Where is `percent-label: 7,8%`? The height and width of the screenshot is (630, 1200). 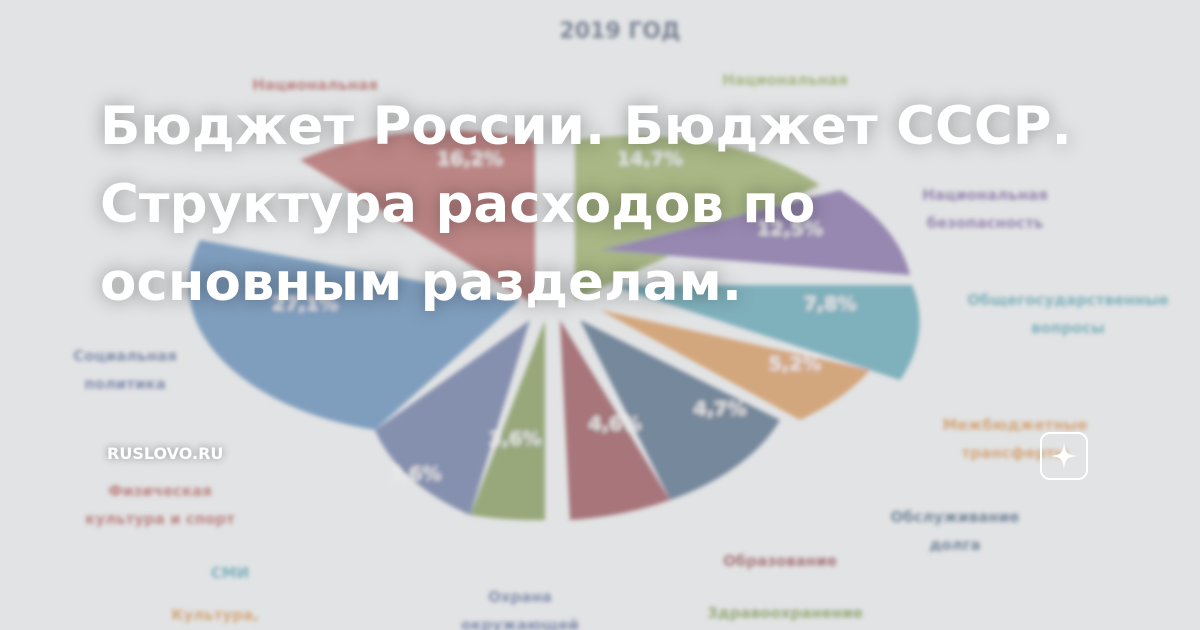
percent-label: 7,8% is located at coordinates (830, 304).